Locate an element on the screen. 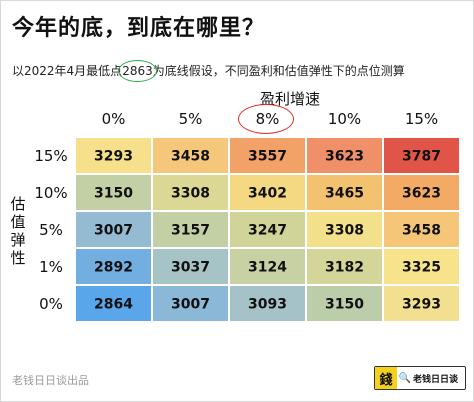 The height and width of the screenshot is (402, 474). heatmap-value-label: 2864 is located at coordinates (113, 305).